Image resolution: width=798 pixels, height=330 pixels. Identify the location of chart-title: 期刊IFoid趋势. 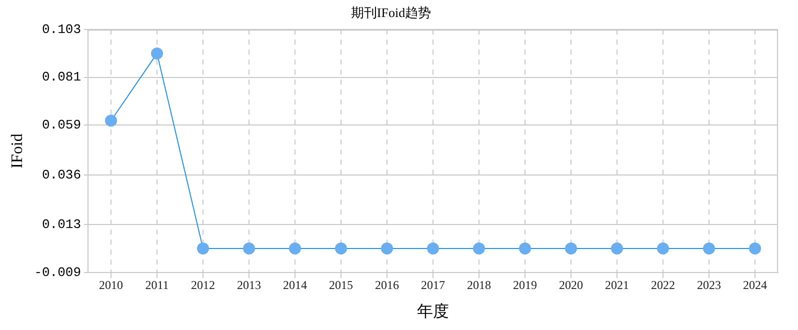
(391, 12).